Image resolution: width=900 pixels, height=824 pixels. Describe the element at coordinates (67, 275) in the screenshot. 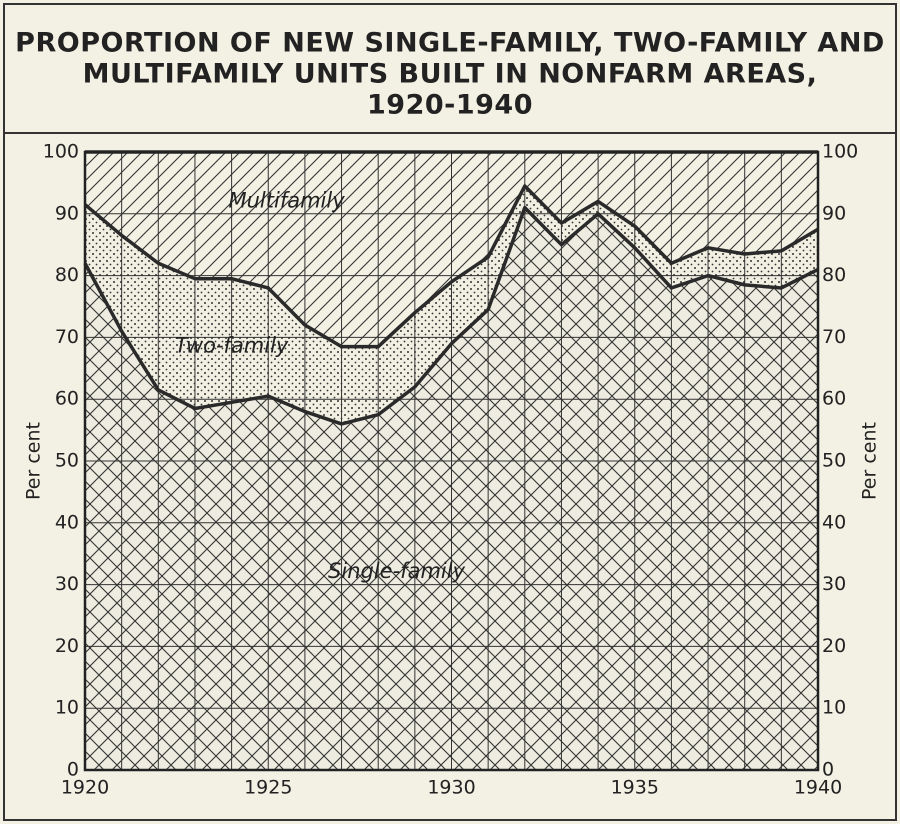

I see `y-tick-label: 80` at that location.